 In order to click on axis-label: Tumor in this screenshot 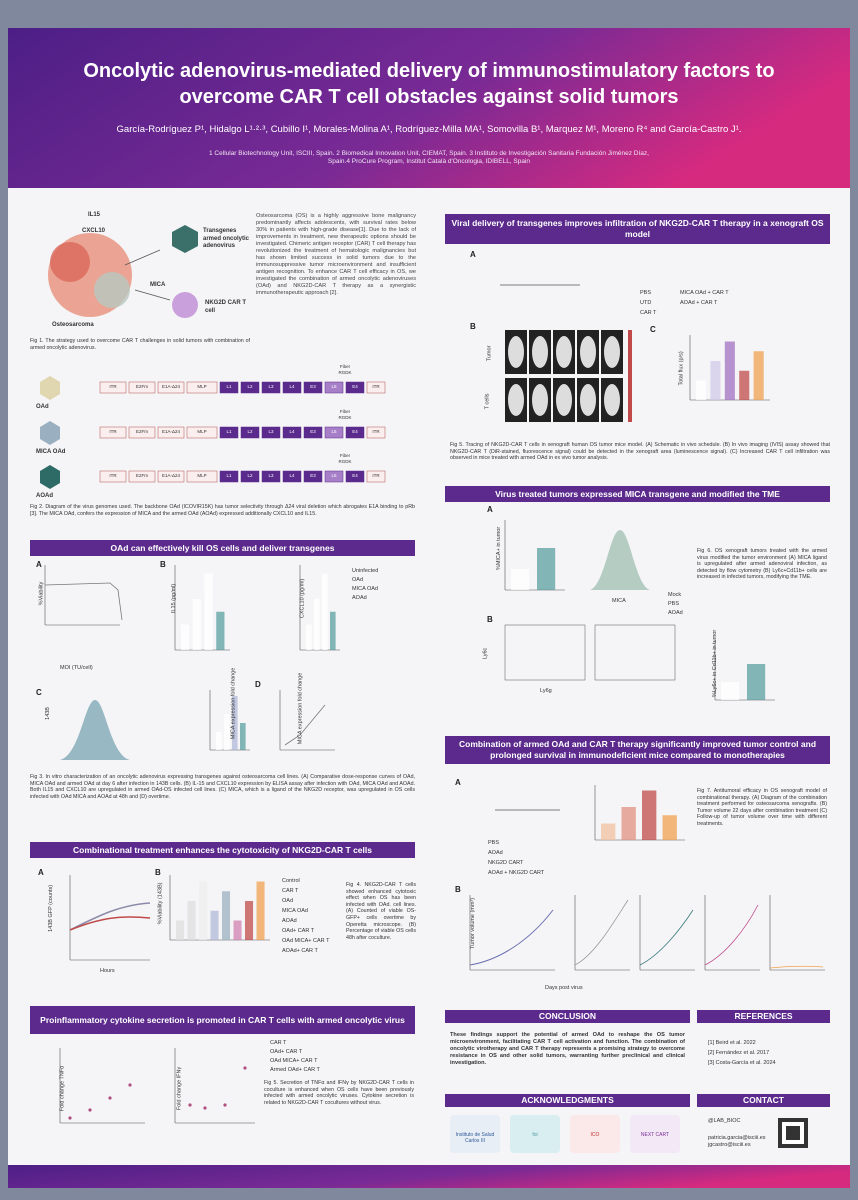, I will do `click(489, 353)`.